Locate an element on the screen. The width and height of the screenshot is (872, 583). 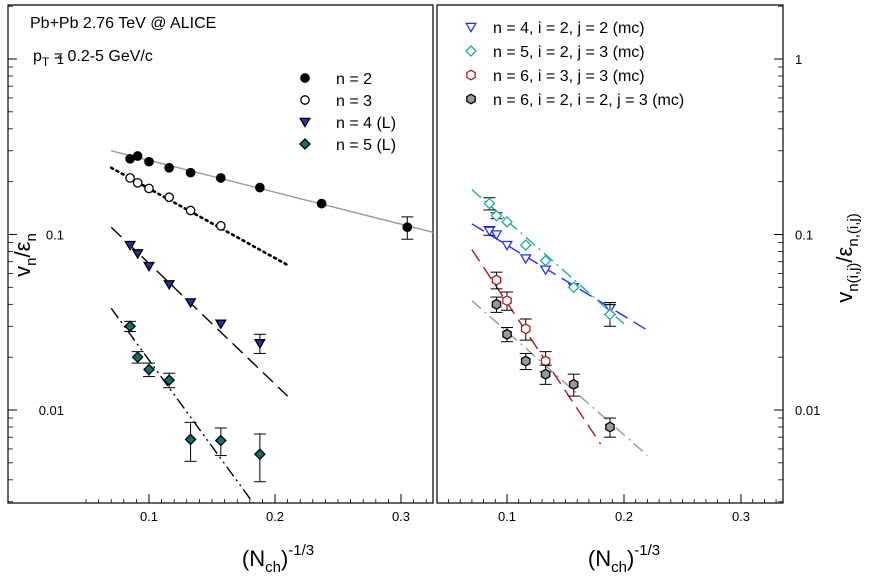
annotation-pt-range: pT = 0.2-5 GeV/c is located at coordinates (93, 58).